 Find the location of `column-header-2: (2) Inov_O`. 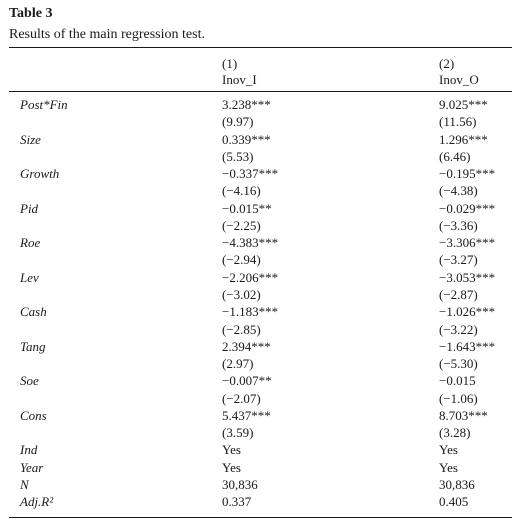

column-header-2: (2) Inov_O is located at coordinates (459, 72).